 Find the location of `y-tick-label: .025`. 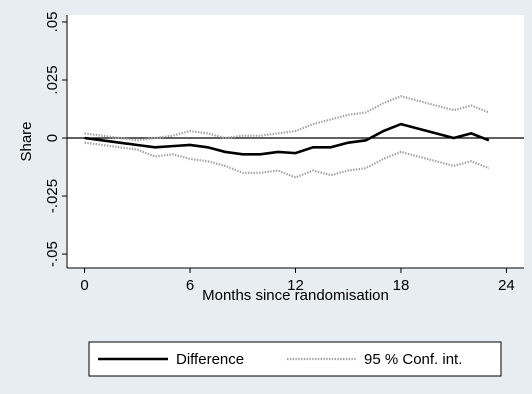

y-tick-label: .025 is located at coordinates (52, 79).